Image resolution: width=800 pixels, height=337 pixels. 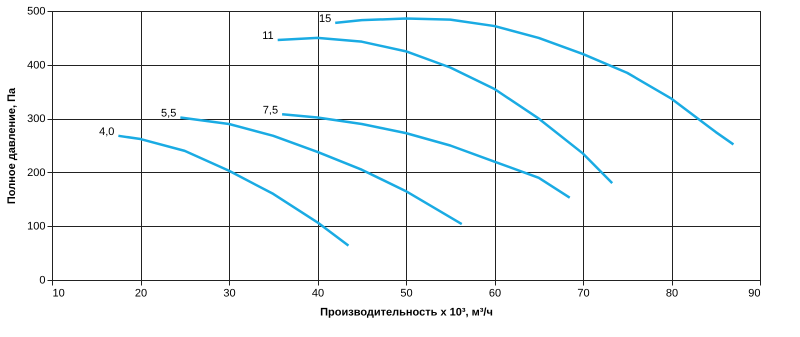 What do you see at coordinates (672, 294) in the screenshot?
I see `x-tick-label: 80` at bounding box center [672, 294].